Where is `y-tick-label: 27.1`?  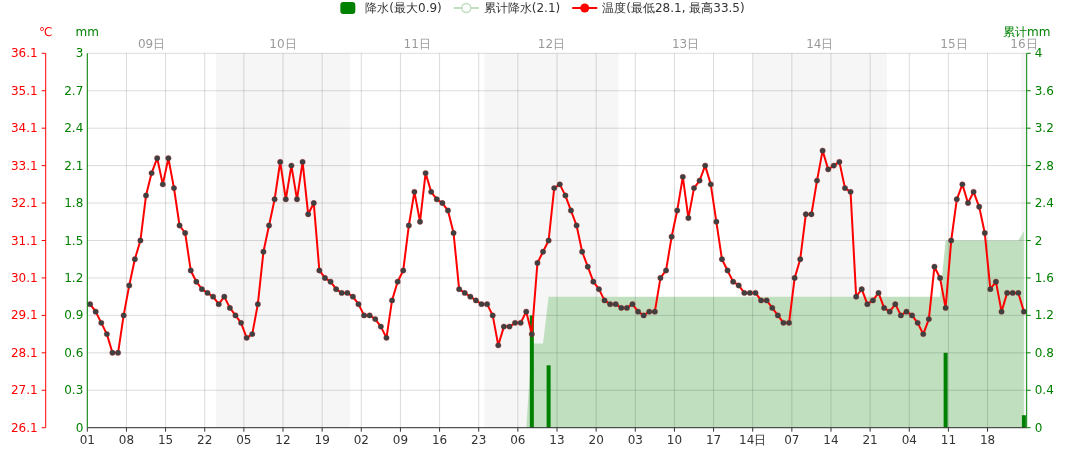 y-tick-label: 27.1 is located at coordinates (24, 390).